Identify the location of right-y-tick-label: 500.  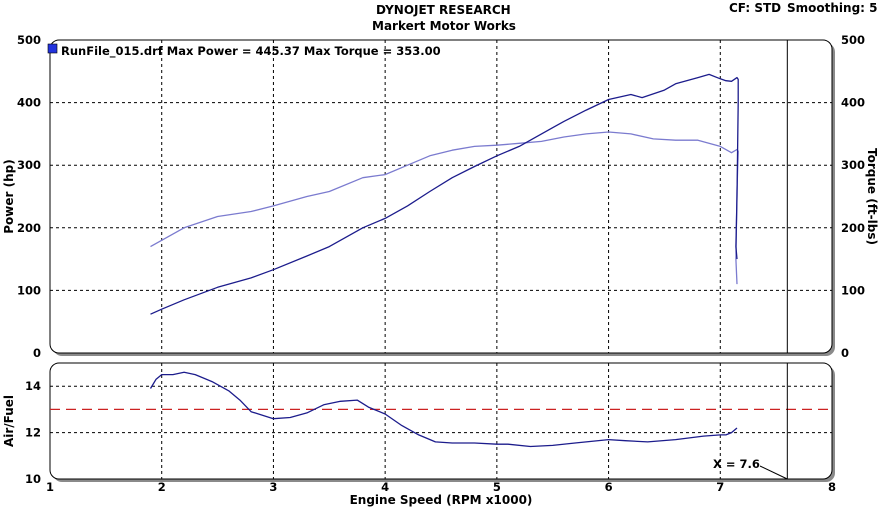
(853, 40).